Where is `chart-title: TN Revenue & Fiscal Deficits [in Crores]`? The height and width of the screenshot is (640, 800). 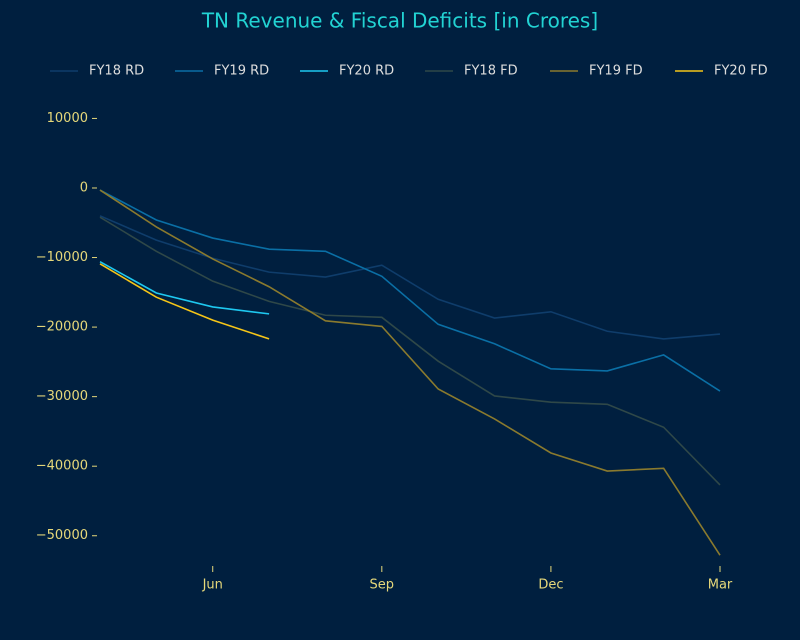 chart-title: TN Revenue & Fiscal Deficits [in Crores] is located at coordinates (399, 21).